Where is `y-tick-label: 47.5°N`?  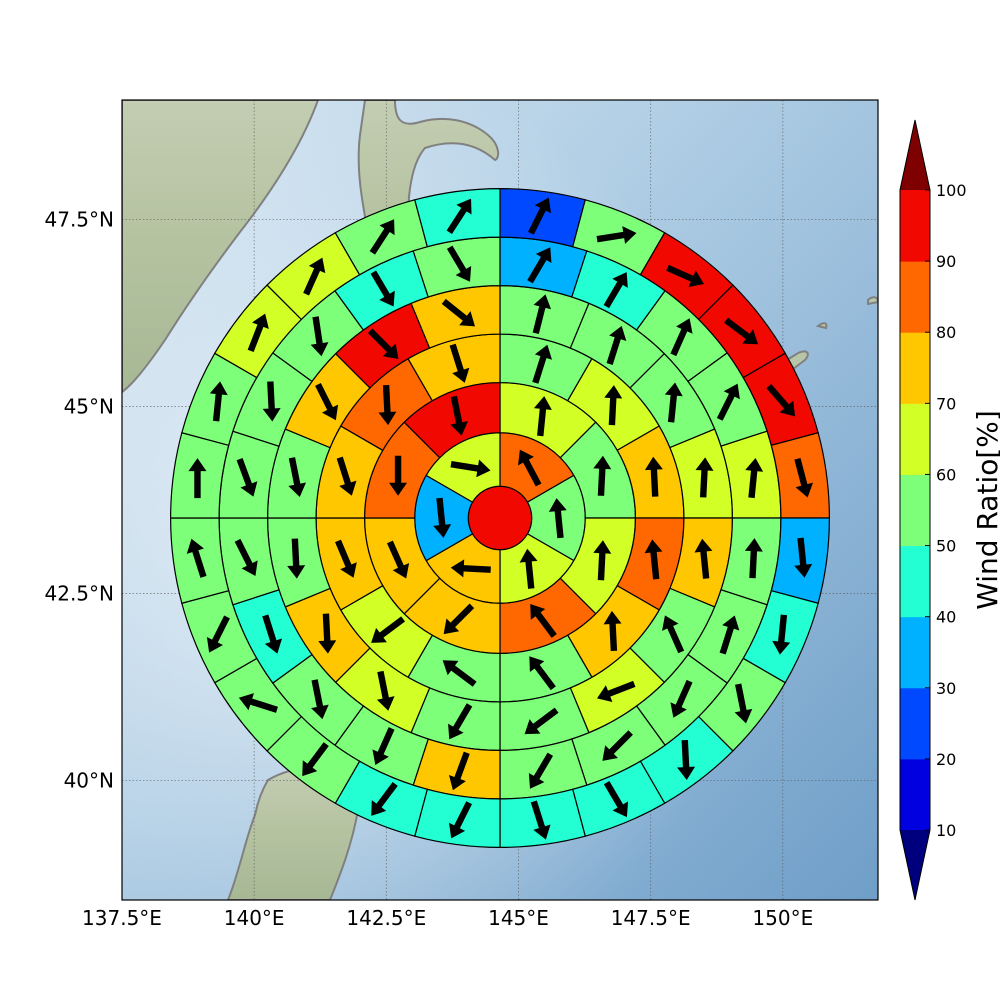 y-tick-label: 47.5°N is located at coordinates (80, 220).